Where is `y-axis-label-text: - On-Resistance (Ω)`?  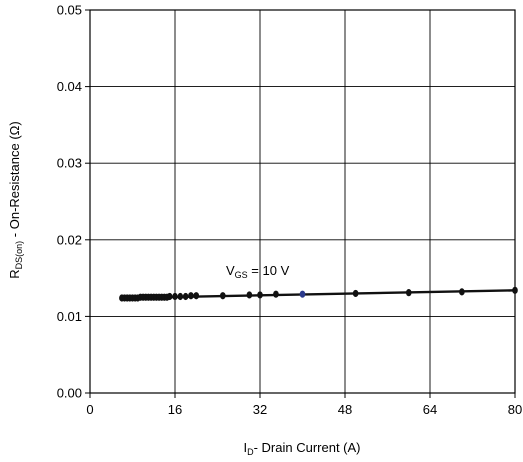 y-axis-label-text: - On-Resistance (Ω) is located at coordinates (14, 181).